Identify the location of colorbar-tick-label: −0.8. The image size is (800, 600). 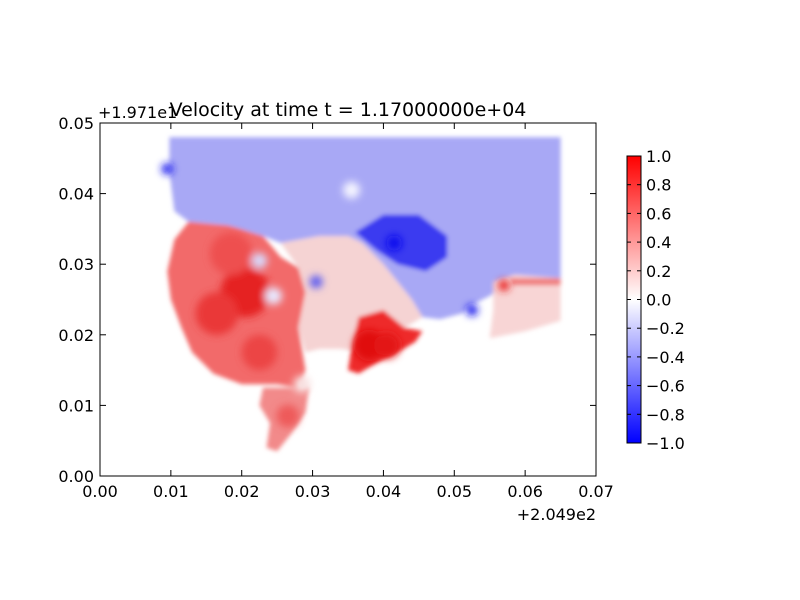
(665, 414).